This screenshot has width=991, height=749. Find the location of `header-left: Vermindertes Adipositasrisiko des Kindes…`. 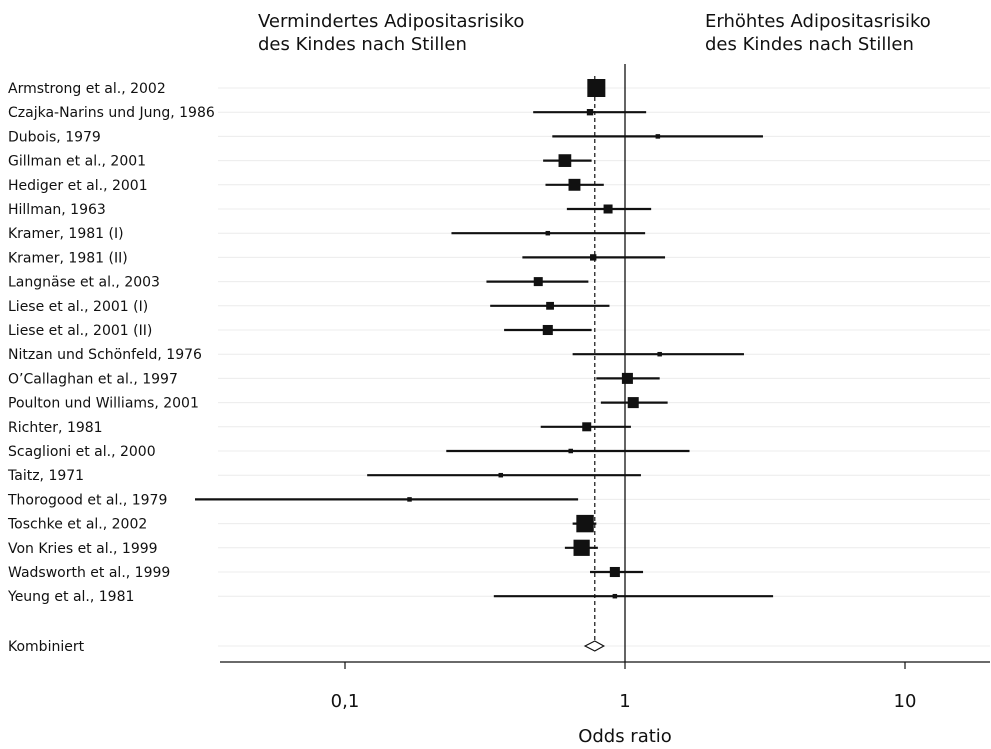

header-left: Vermindertes Adipositasrisiko des Kindes… is located at coordinates (391, 33).